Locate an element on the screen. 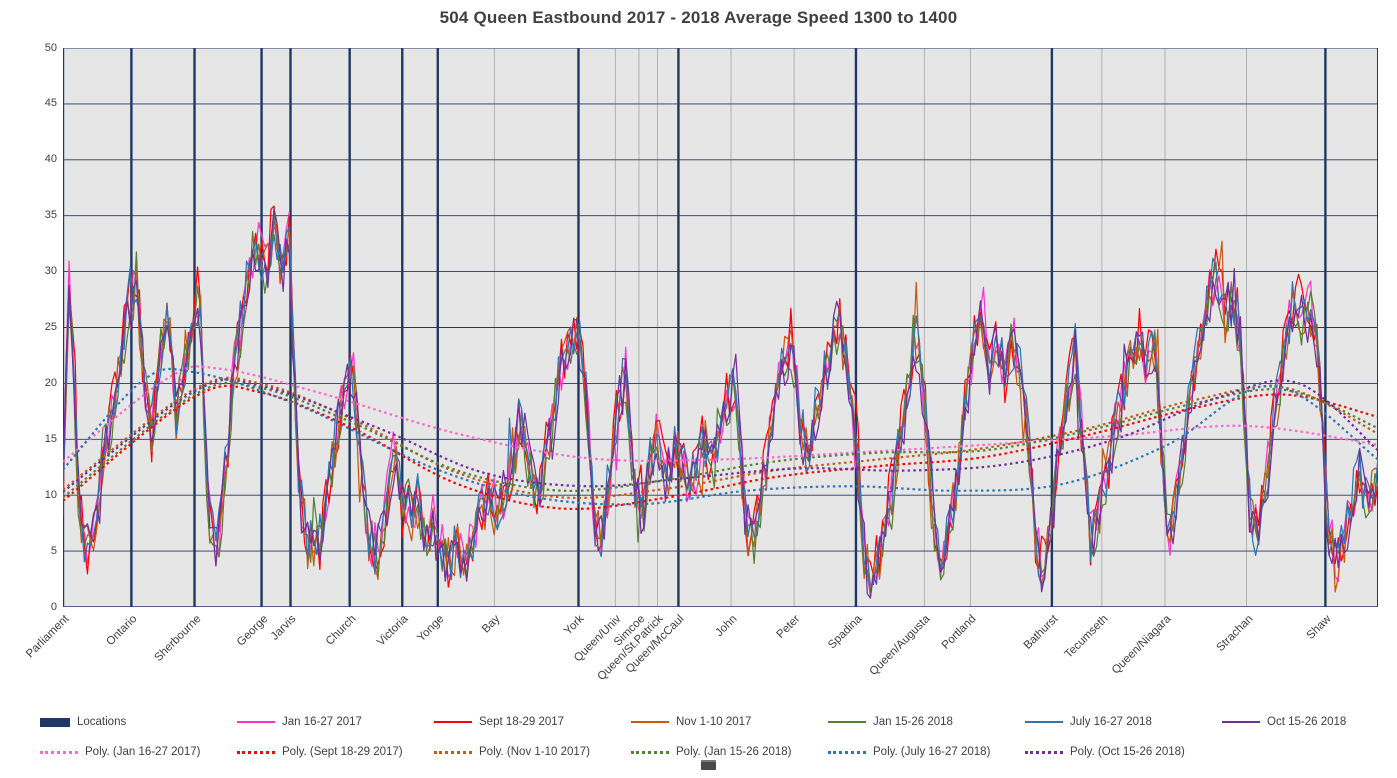 This screenshot has height=778, width=1397. legend-swatch-locations is located at coordinates (55, 722).